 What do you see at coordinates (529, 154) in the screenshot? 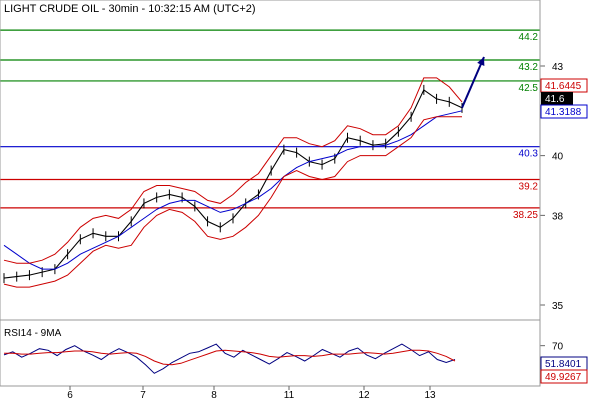
I see `level-label-3: 40.3` at bounding box center [529, 154].